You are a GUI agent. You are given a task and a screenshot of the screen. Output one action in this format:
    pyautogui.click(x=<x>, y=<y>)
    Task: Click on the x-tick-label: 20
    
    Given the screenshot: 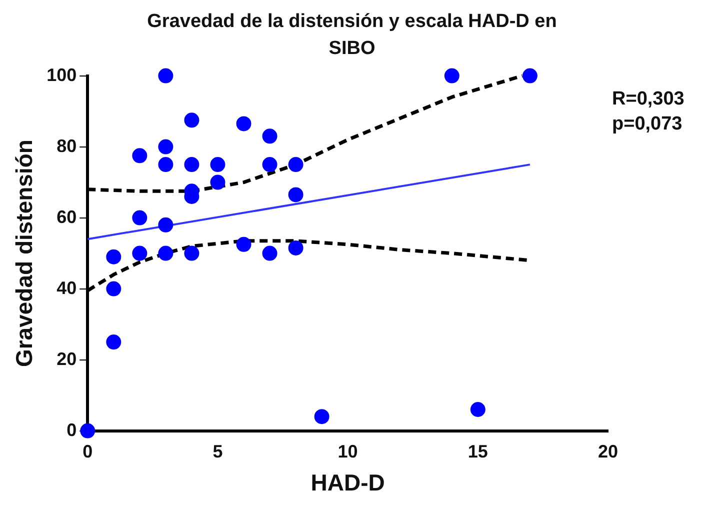 What is the action you would take?
    pyautogui.click(x=608, y=452)
    